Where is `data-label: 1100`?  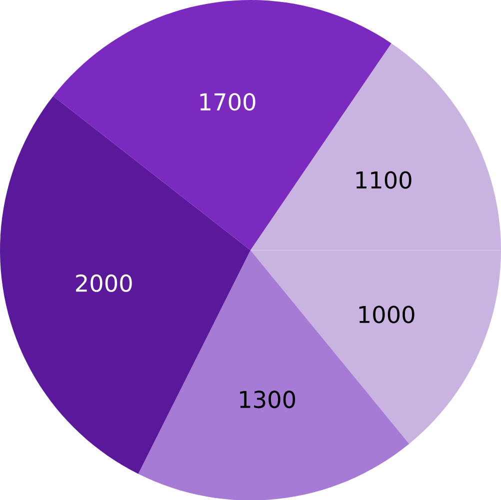
data-label: 1100 is located at coordinates (384, 180).